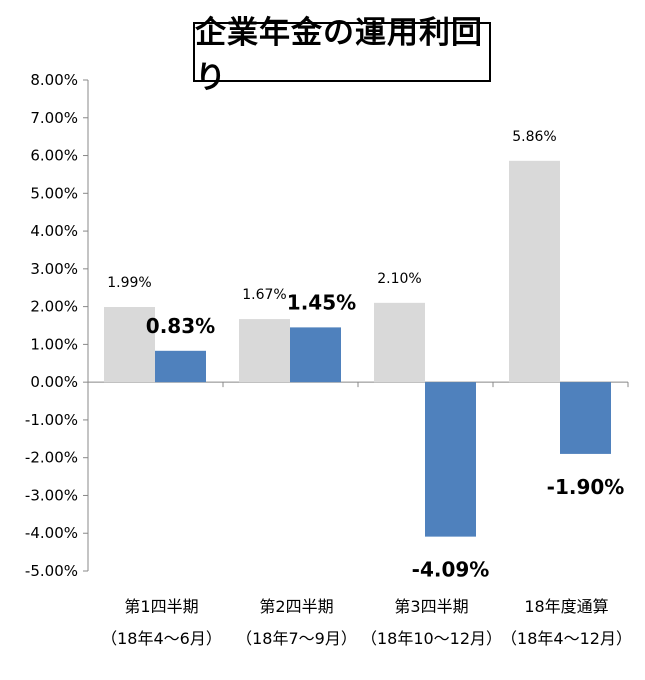  What do you see at coordinates (161, 638) in the screenshot?
I see `category-sublabel: （18年4～6月）` at bounding box center [161, 638].